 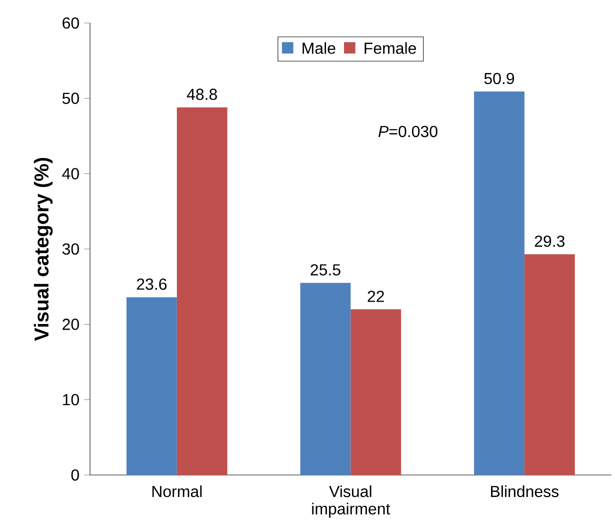 I want to click on y-tick-label: 20, so click(x=70, y=324).